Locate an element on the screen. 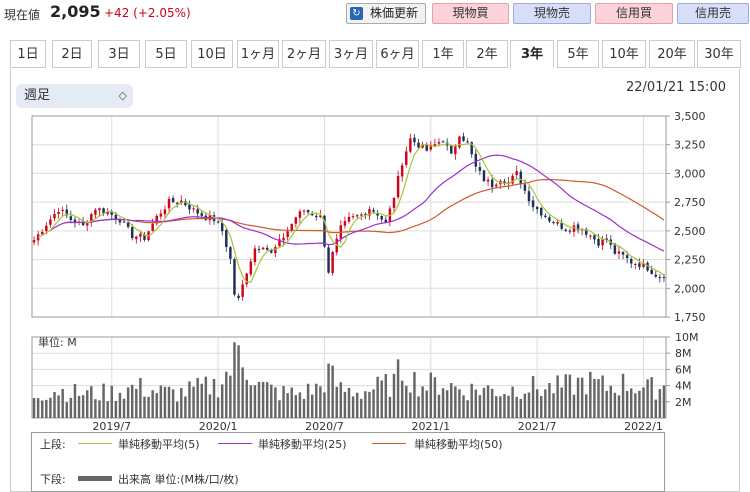  cash-sell-button: 現物売 is located at coordinates (552, 13).